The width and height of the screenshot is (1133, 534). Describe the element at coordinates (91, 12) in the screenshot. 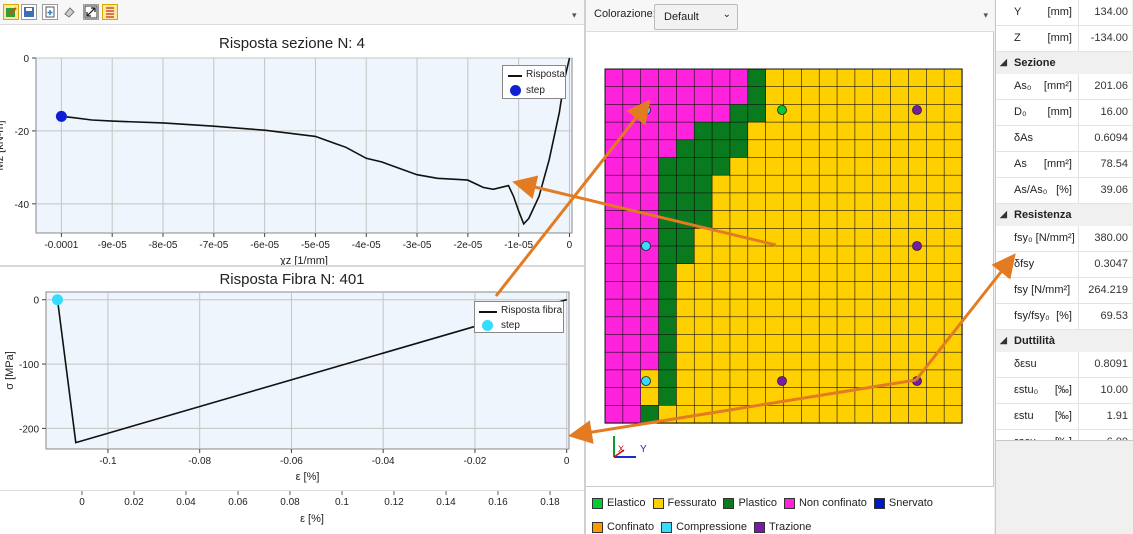

I see `fit-icon` at that location.